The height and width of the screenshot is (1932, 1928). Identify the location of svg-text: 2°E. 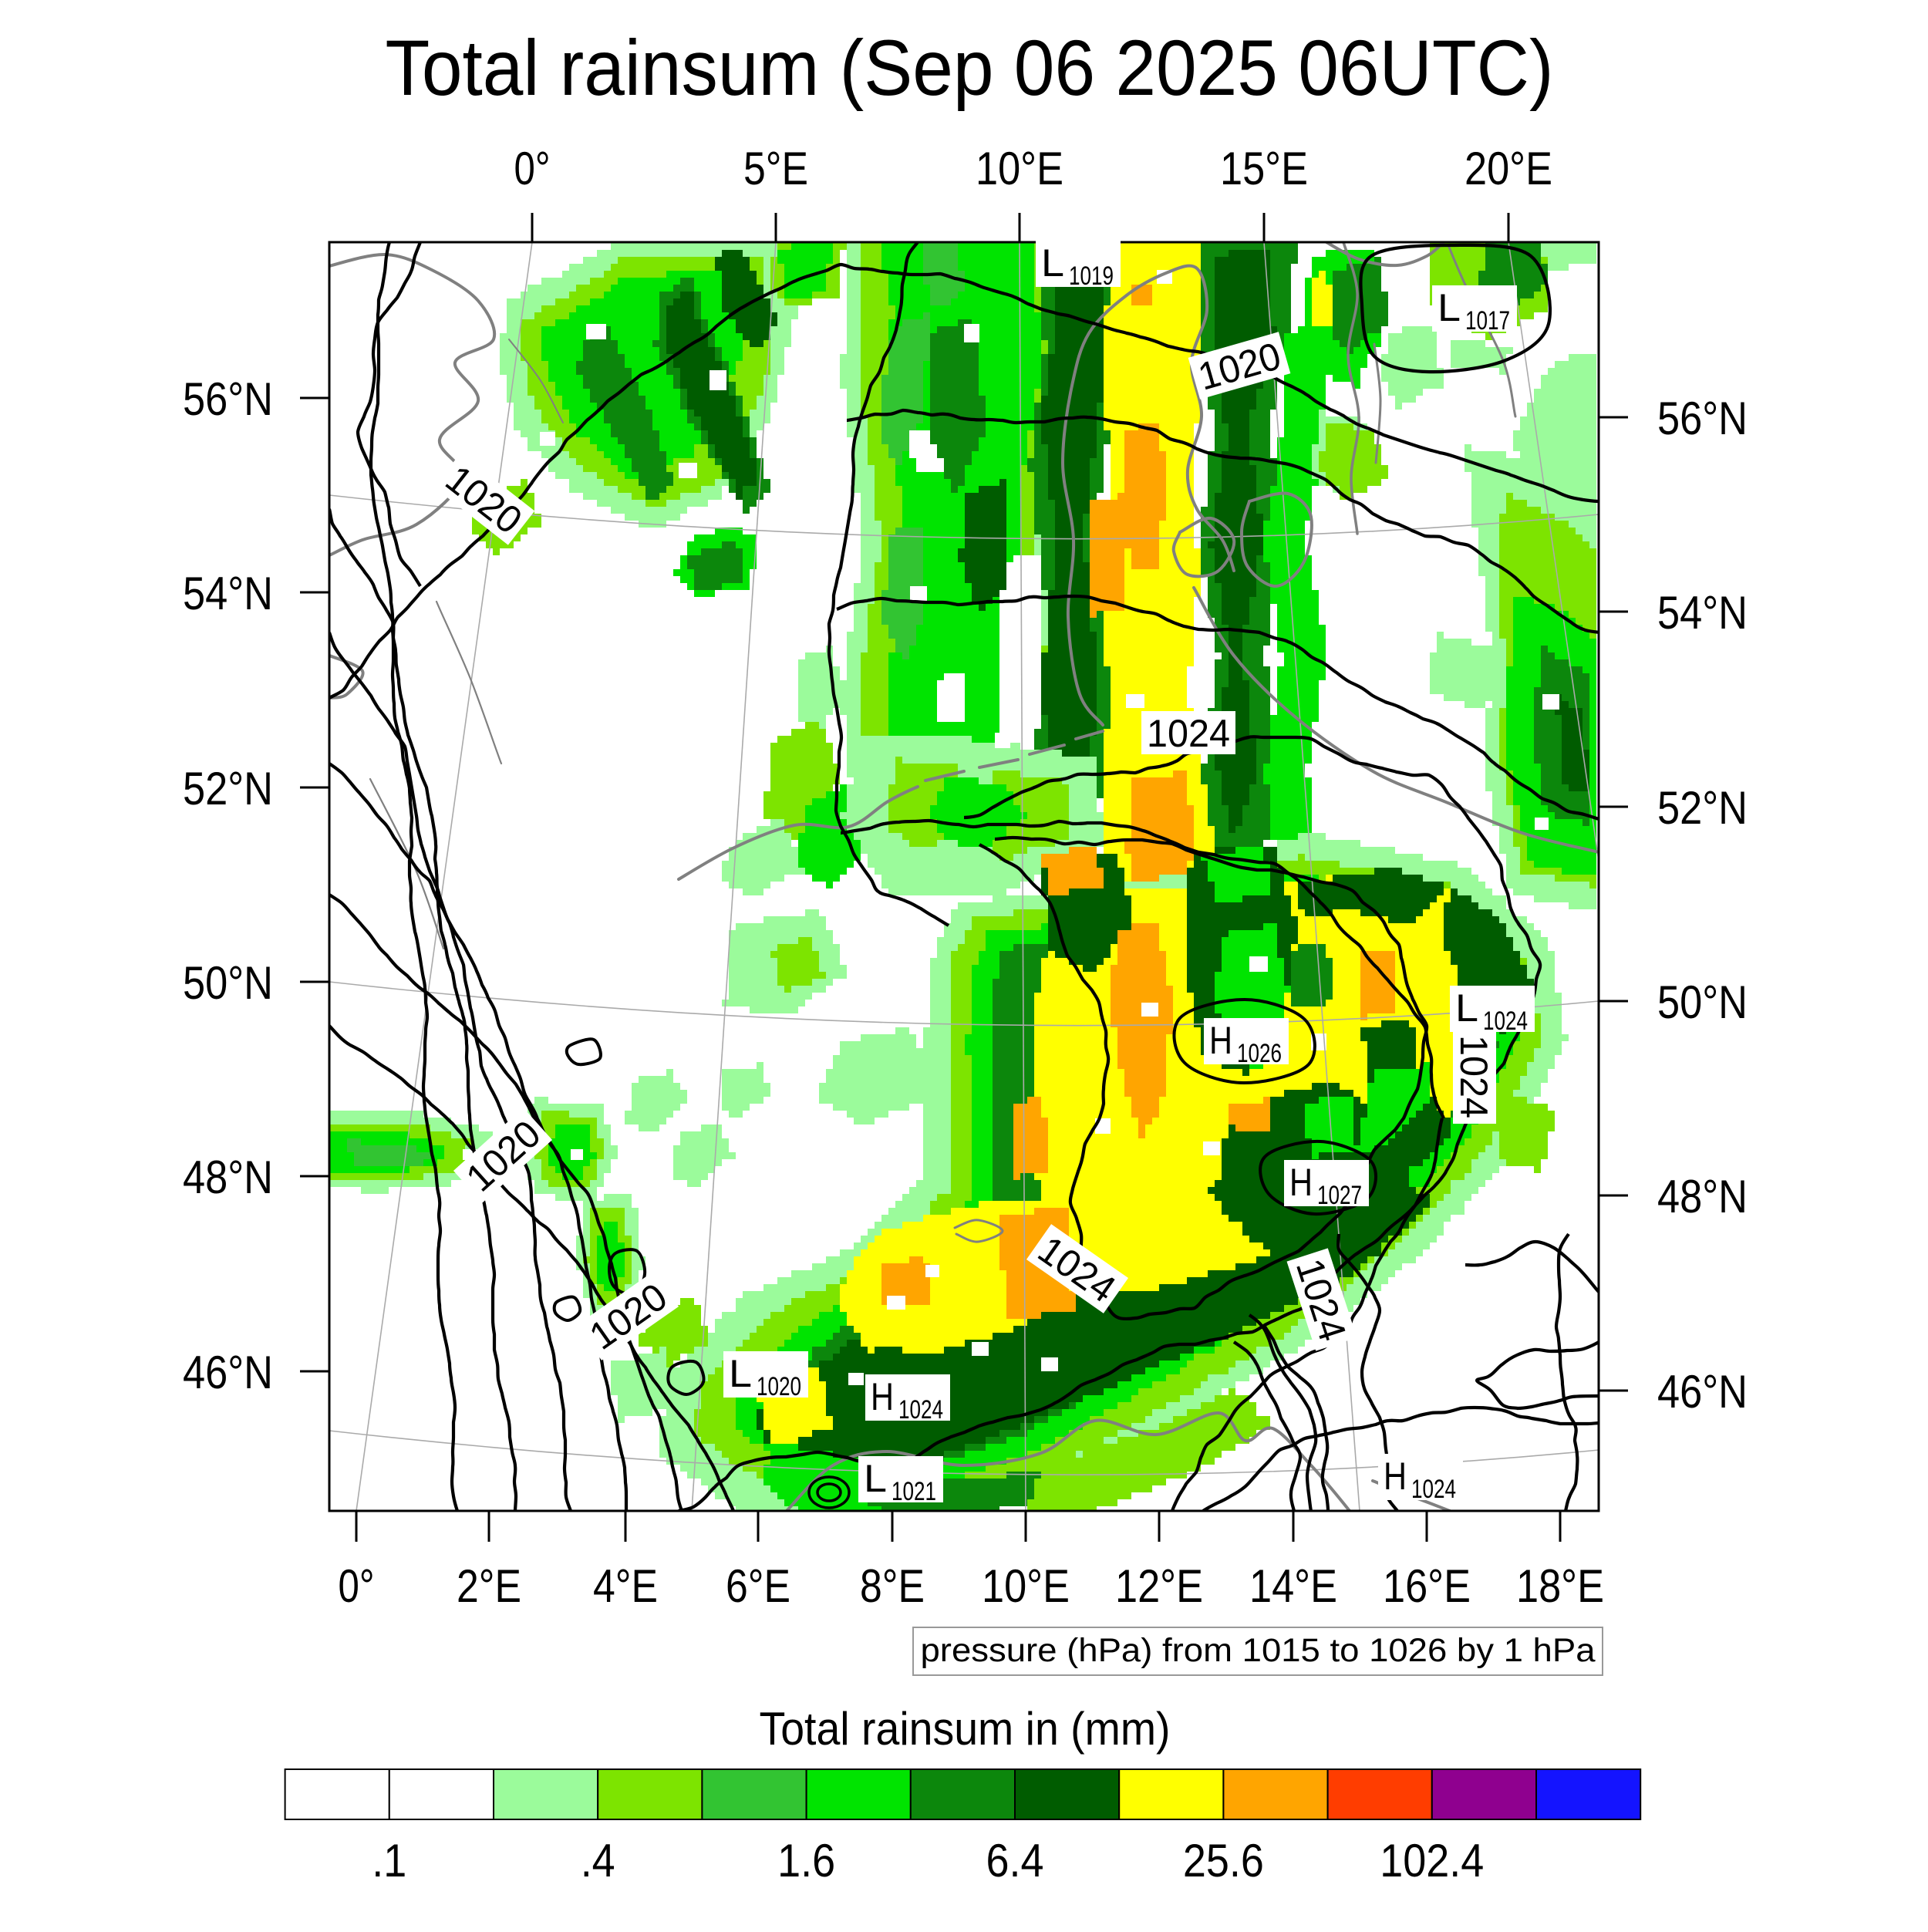
(489, 1586).